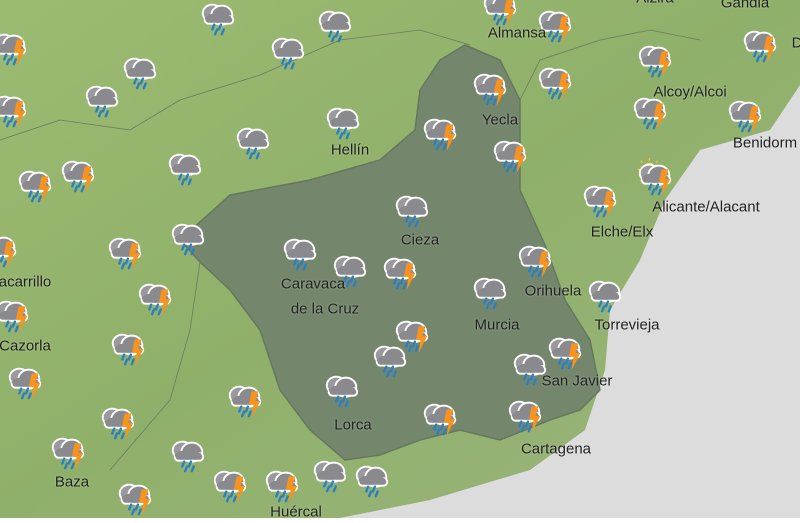 The image size is (800, 523). What do you see at coordinates (296, 512) in the screenshot?
I see `place-label: Huércal` at bounding box center [296, 512].